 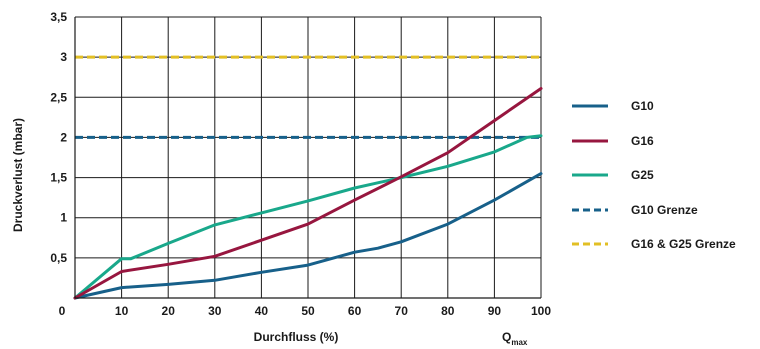 What do you see at coordinates (642, 175) in the screenshot?
I see `legend-label: G25` at bounding box center [642, 175].